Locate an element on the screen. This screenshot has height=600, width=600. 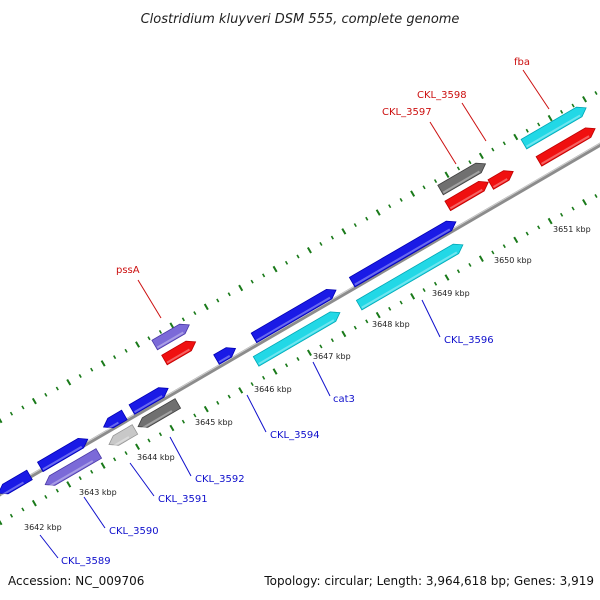
tick-label: 3644 kbp is located at coordinates (156, 457).